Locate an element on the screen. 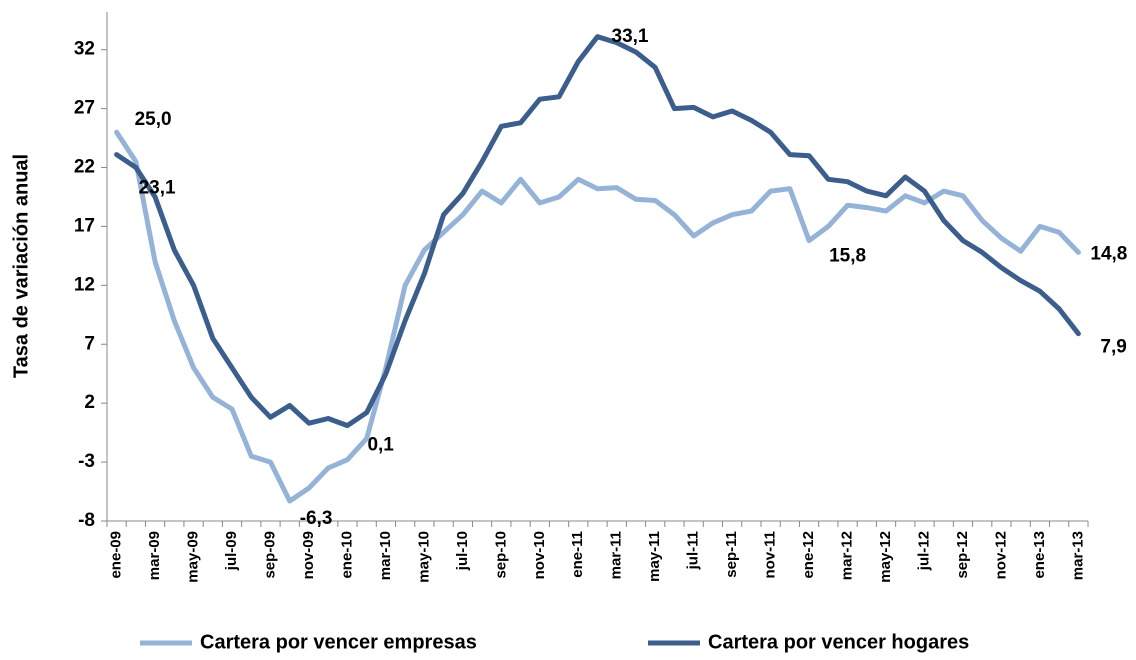 This screenshot has height=660, width=1136. x-tick-label: may-10 is located at coordinates (423, 557).